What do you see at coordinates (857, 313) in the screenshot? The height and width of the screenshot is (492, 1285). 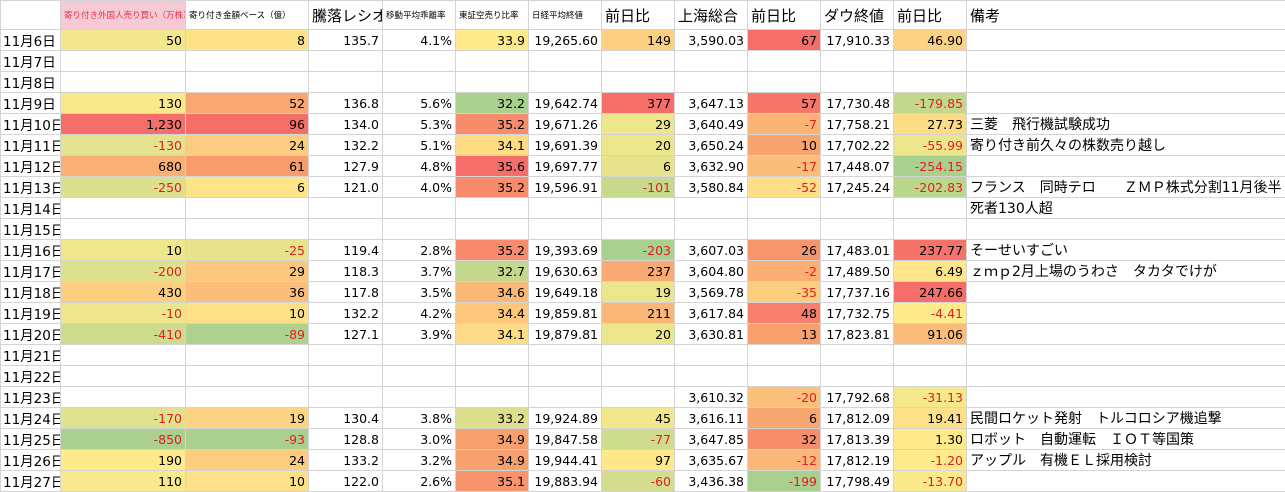 I see `value-cell: 17,732.75` at bounding box center [857, 313].